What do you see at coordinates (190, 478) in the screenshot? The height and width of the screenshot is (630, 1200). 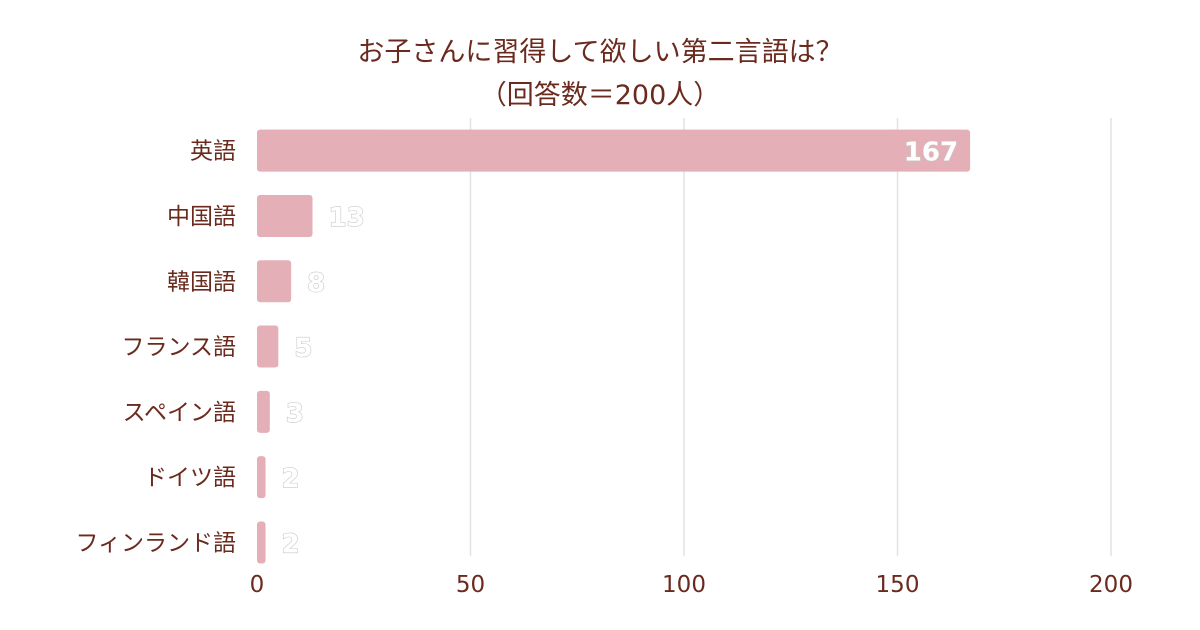 I see `category-label: ドイツ語` at bounding box center [190, 478].